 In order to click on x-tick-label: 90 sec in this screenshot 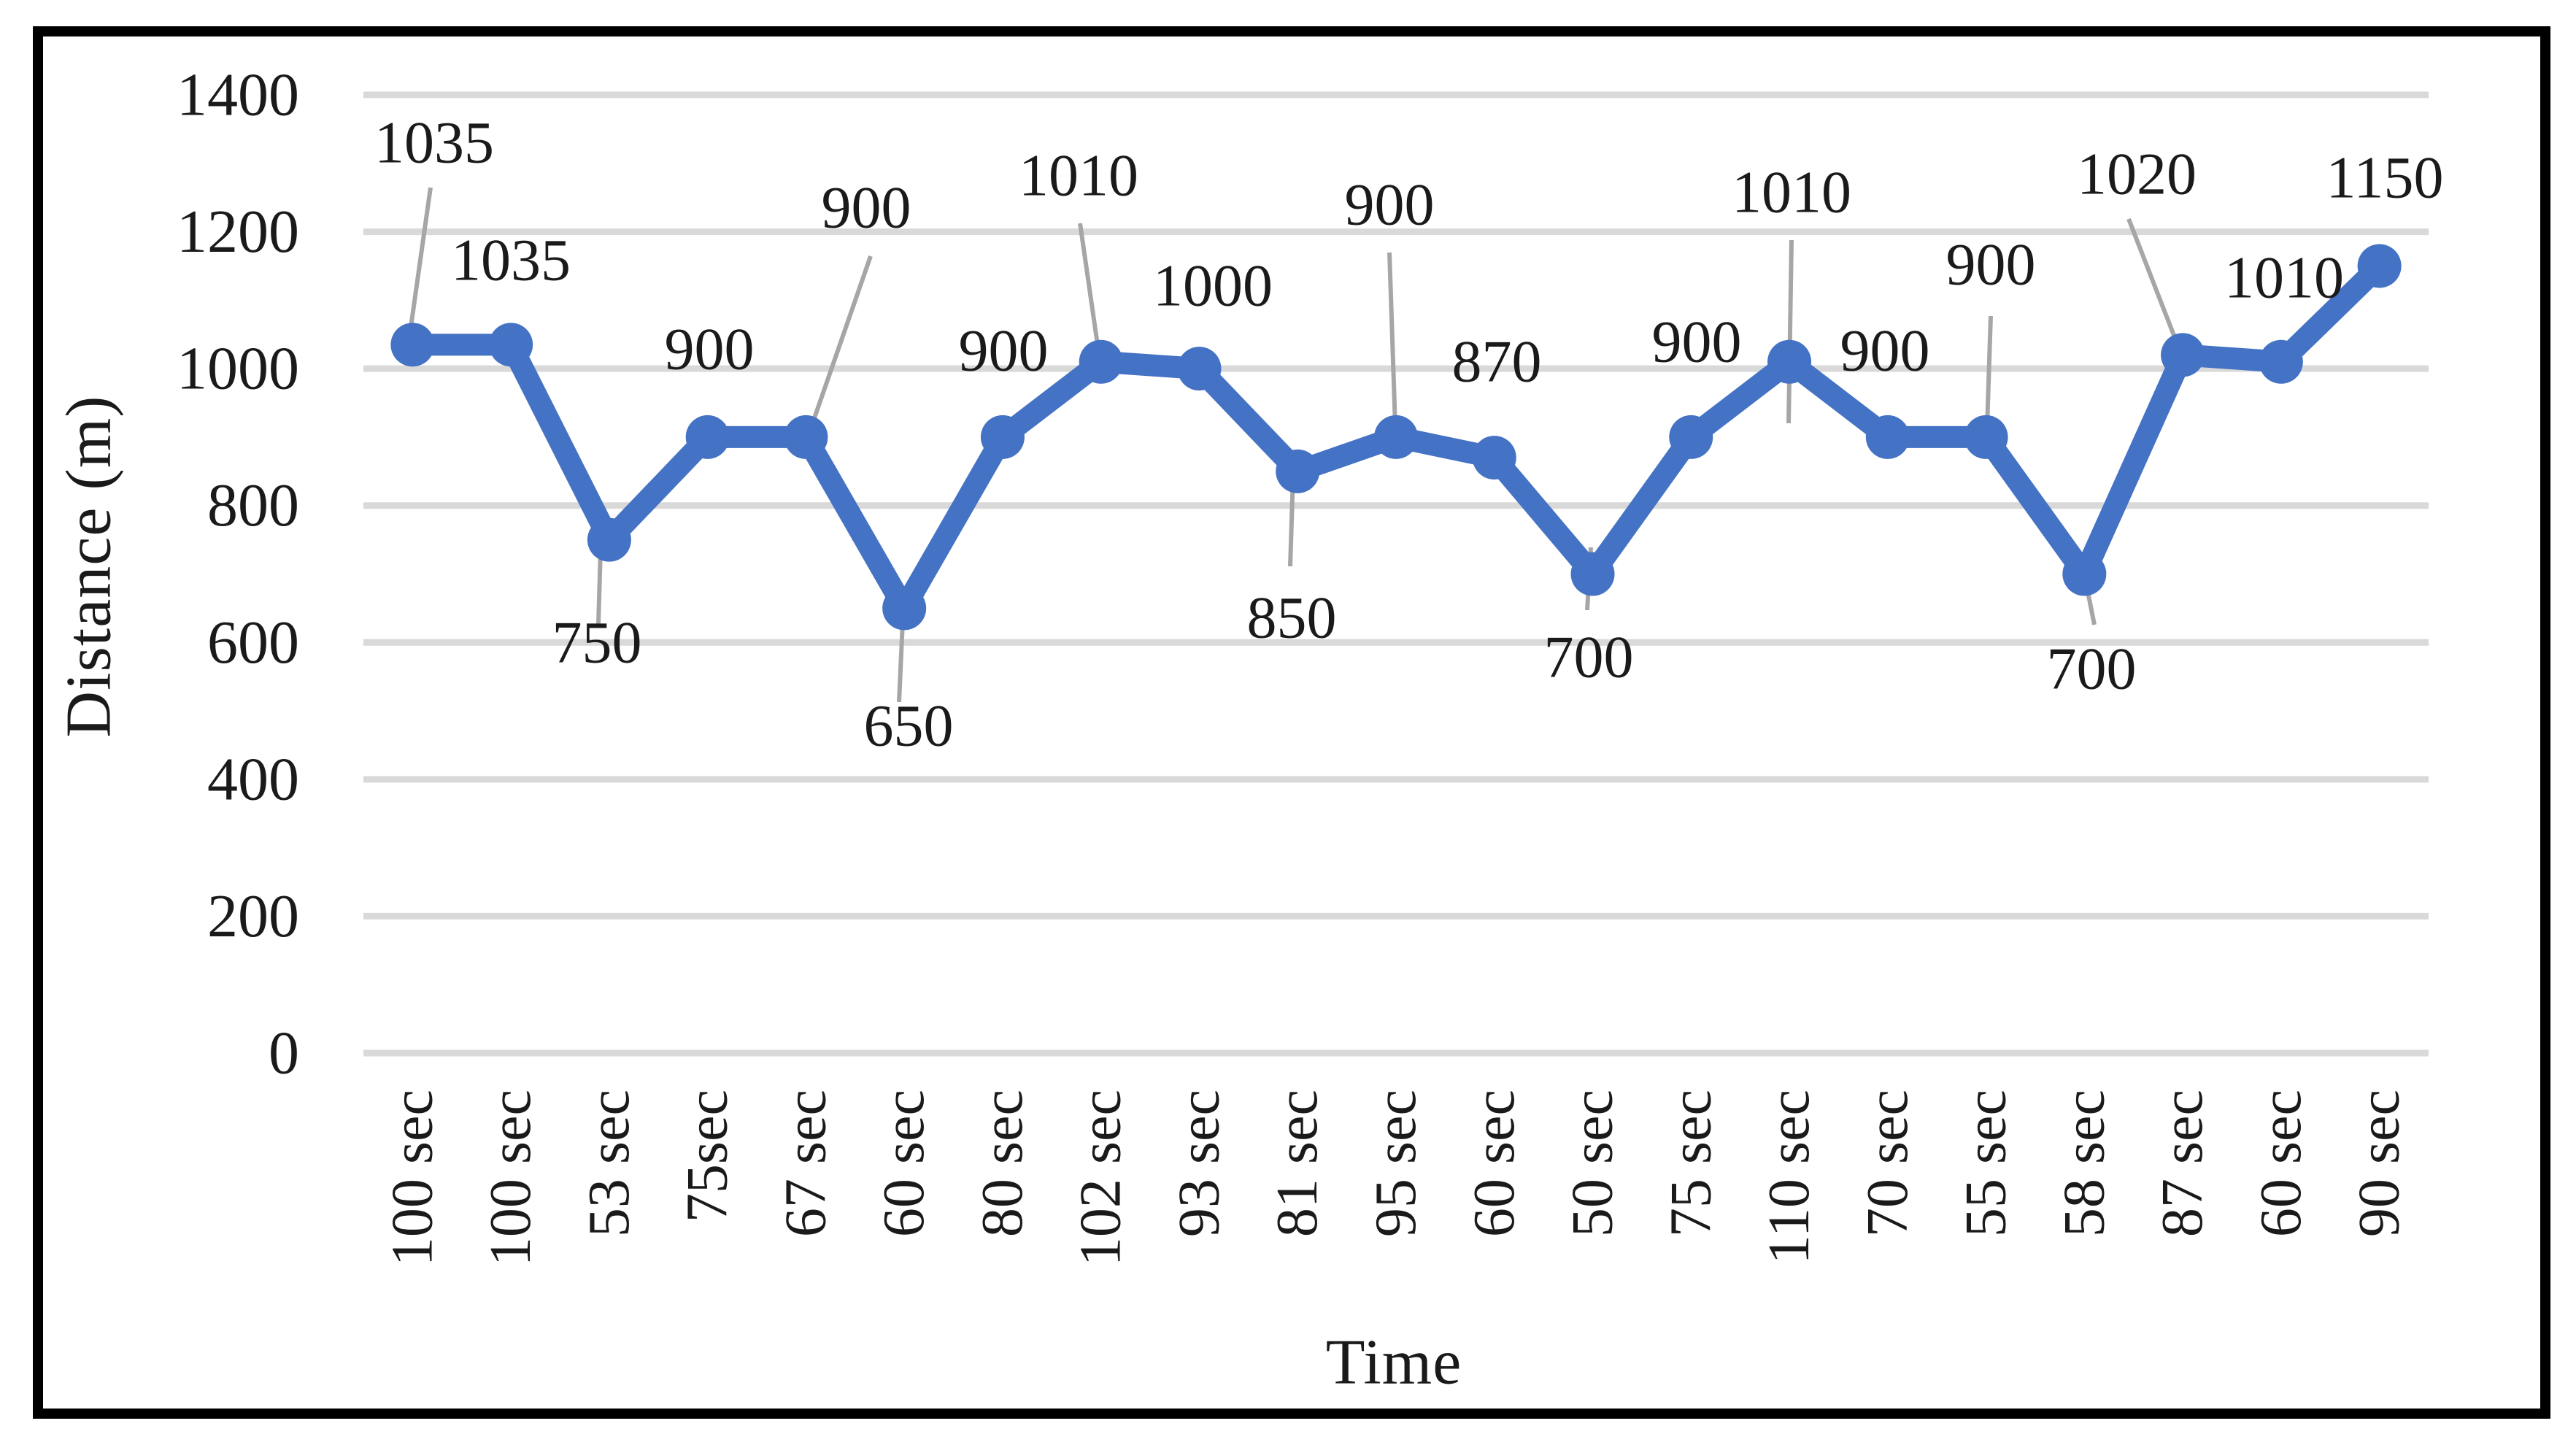, I will do `click(2380, 1163)`.